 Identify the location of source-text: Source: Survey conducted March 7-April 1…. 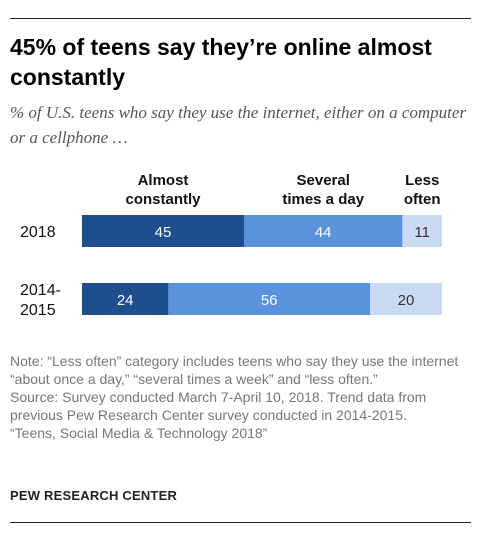
(218, 406).